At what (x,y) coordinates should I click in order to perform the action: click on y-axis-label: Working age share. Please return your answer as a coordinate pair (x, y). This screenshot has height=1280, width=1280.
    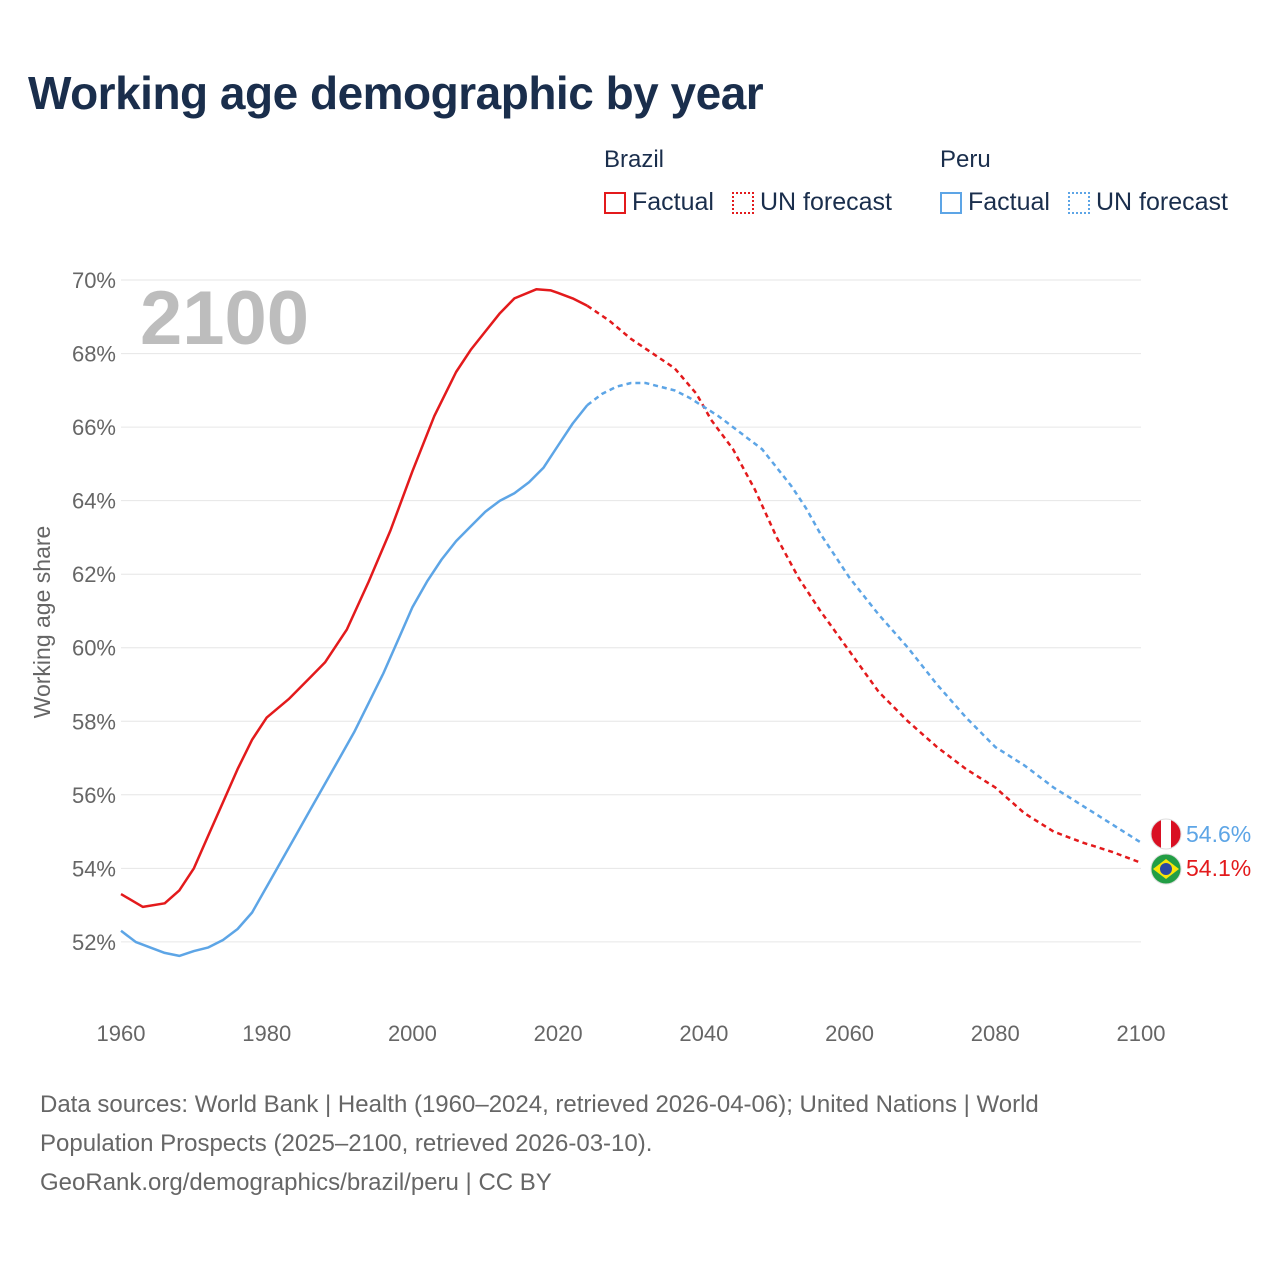
    Looking at the image, I should click on (42, 622).